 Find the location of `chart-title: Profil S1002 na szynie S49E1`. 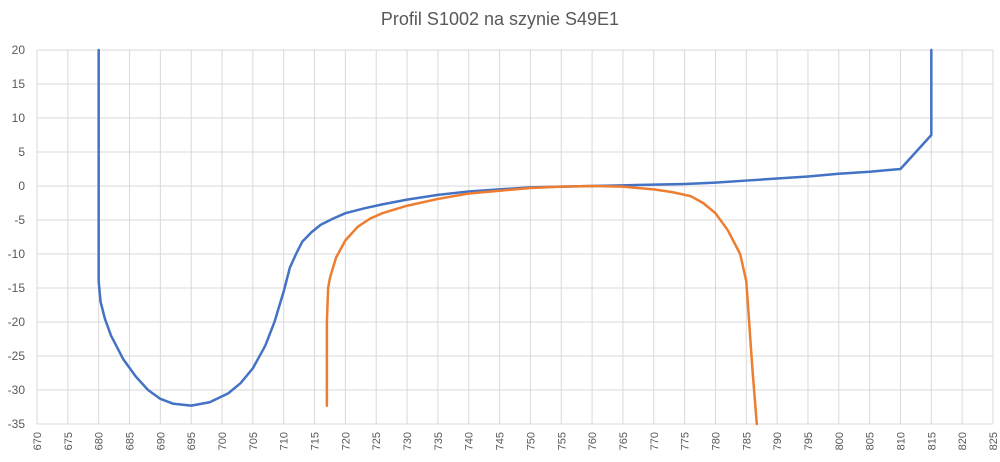

chart-title: Profil S1002 na szynie S49E1 is located at coordinates (500, 19).